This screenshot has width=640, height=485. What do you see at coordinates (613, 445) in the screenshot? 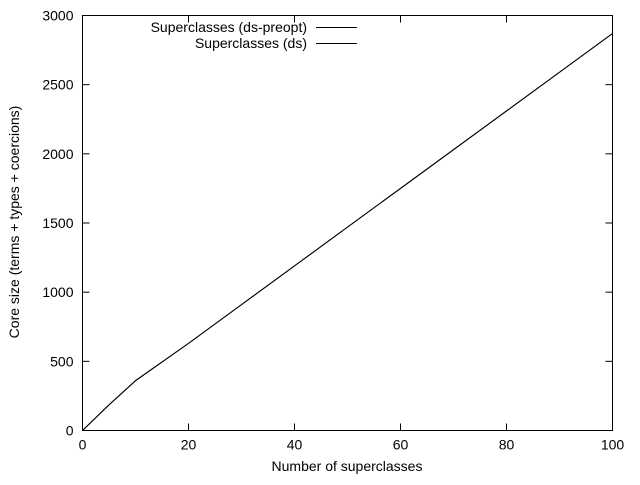
I see `x-tick-label: 100` at bounding box center [613, 445].